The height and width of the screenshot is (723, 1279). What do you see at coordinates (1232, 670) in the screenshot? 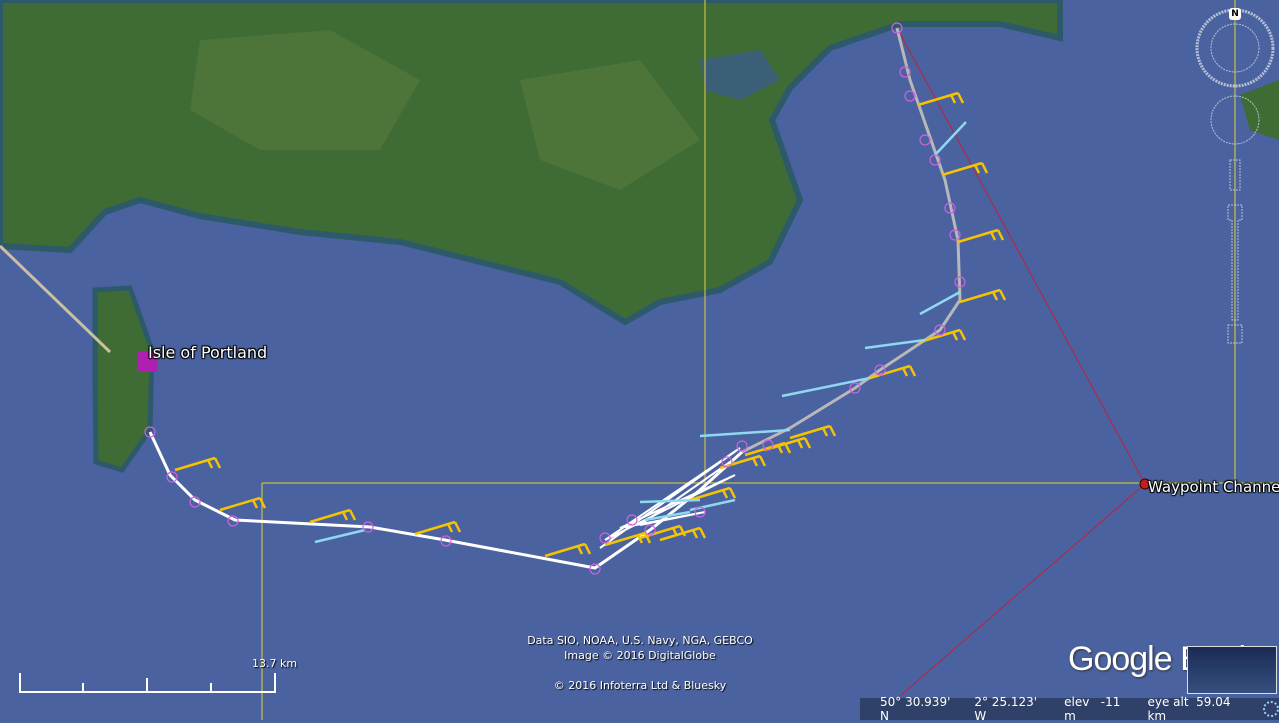
I see `google-earth-logo-thumbnail` at bounding box center [1232, 670].